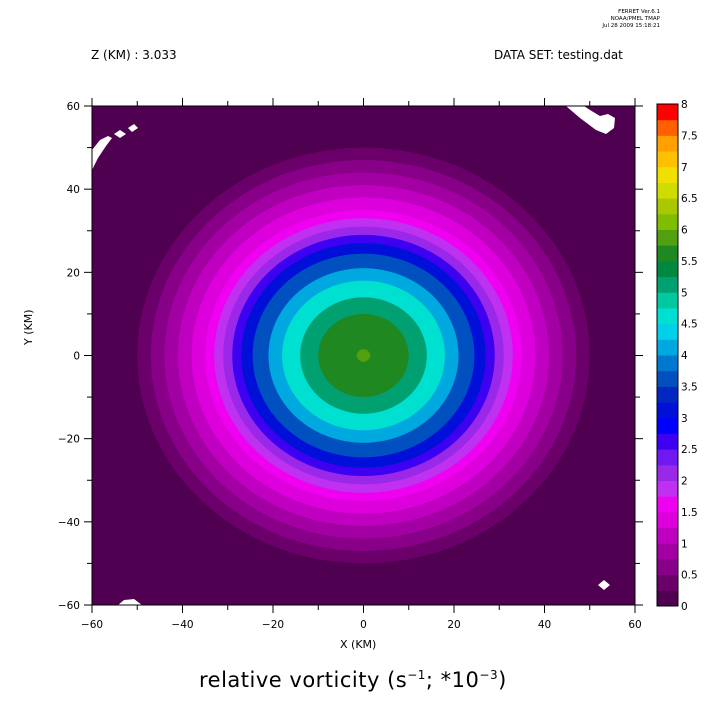  What do you see at coordinates (303, 680) in the screenshot?
I see `title-prefix: relative vorticity (s` at bounding box center [303, 680].